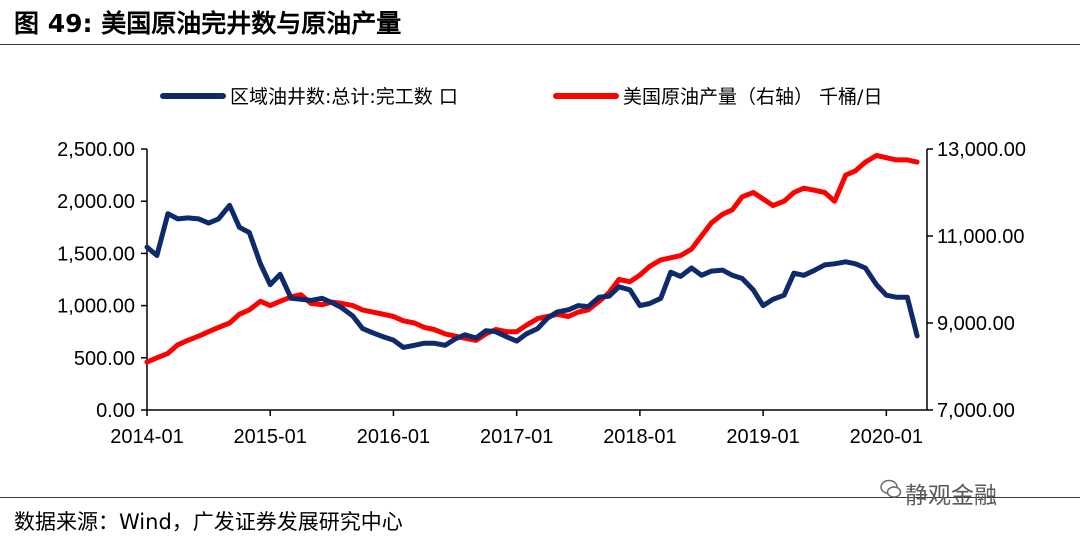  What do you see at coordinates (96, 254) in the screenshot?
I see `y-left-tick-label: 1,500.00` at bounding box center [96, 254].